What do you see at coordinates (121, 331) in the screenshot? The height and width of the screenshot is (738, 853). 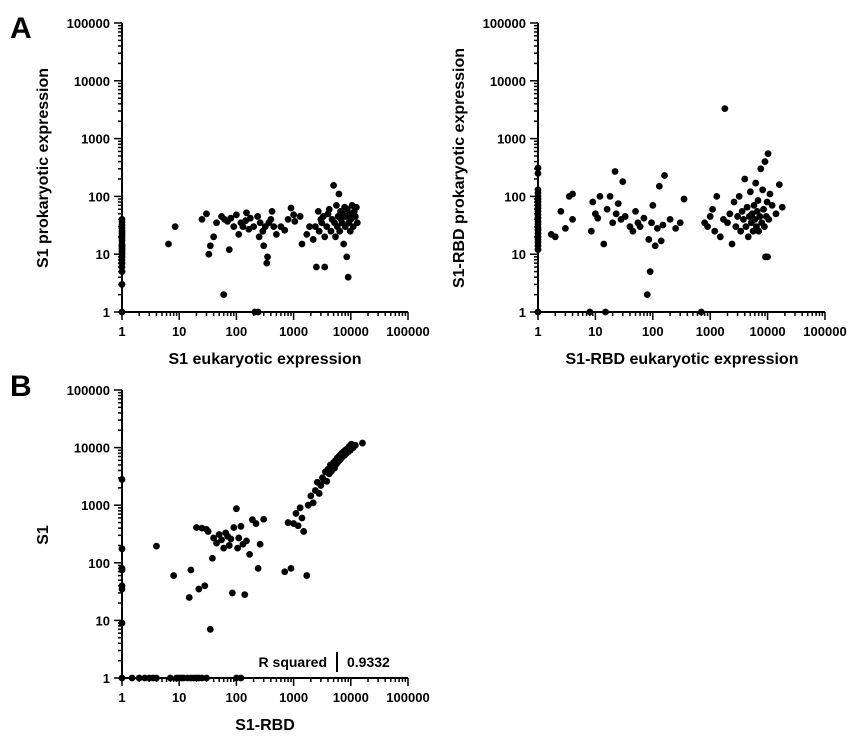 I see `x-tick-label: 1` at bounding box center [121, 331].